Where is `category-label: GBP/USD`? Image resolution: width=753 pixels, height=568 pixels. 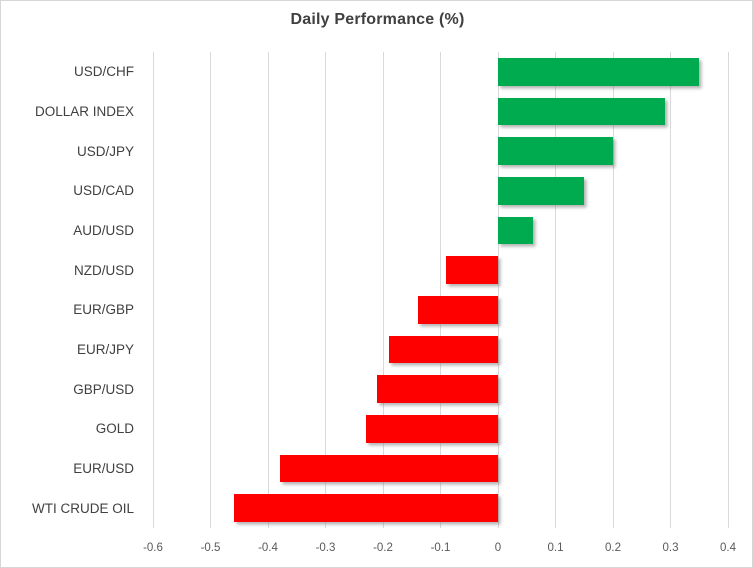 category-label: GBP/USD is located at coordinates (103, 389).